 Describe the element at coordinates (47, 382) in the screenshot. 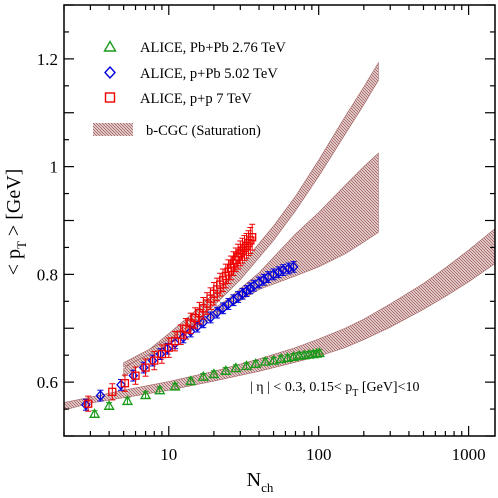

I see `y-tick-label: 0.6` at that location.